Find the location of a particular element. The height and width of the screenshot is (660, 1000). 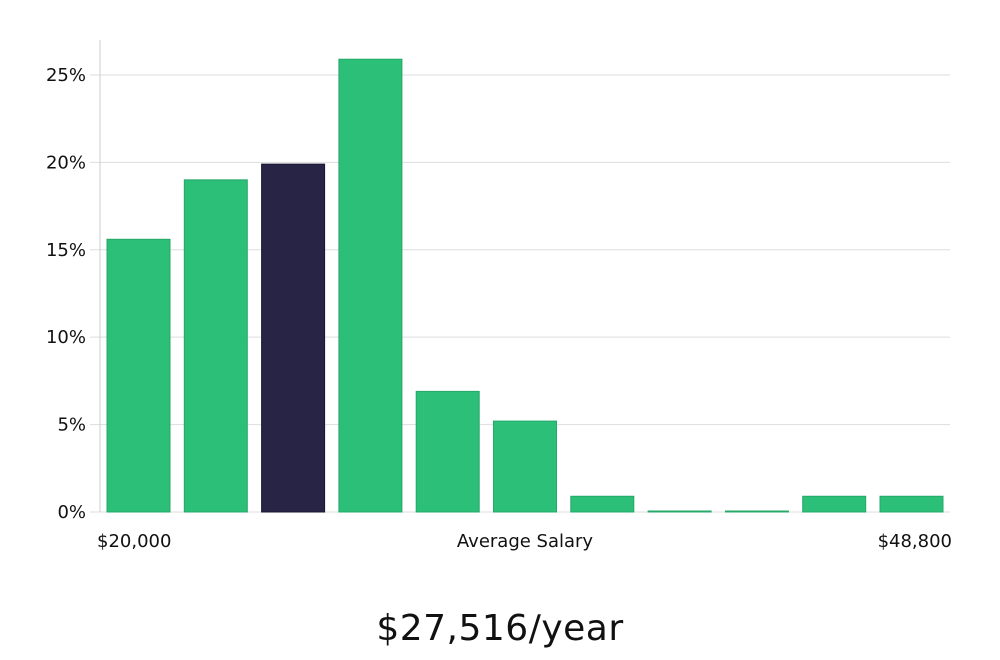

y-tick-label: 0% is located at coordinates (71, 512).